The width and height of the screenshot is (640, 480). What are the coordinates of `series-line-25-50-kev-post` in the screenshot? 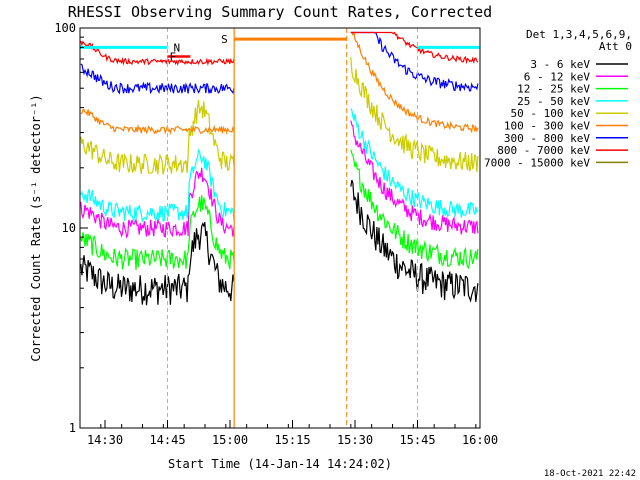 It's located at (414, 163).